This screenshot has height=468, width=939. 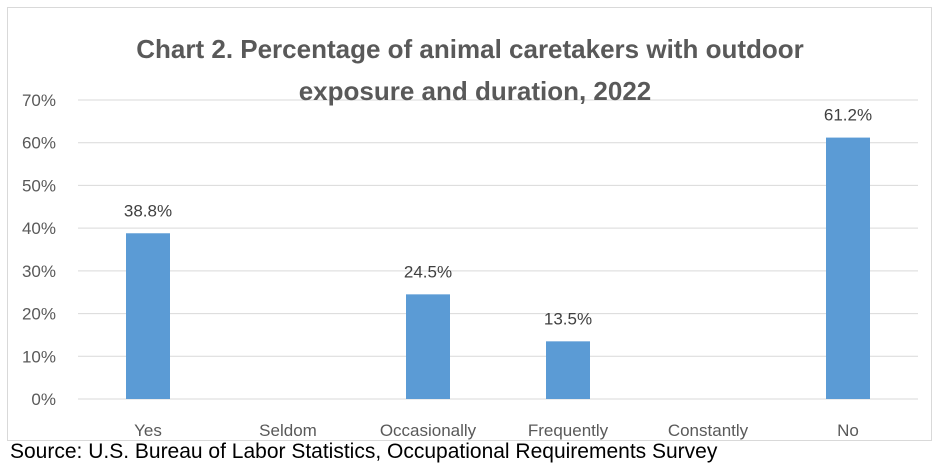 What do you see at coordinates (148, 430) in the screenshot?
I see `x-category-label: Yes` at bounding box center [148, 430].